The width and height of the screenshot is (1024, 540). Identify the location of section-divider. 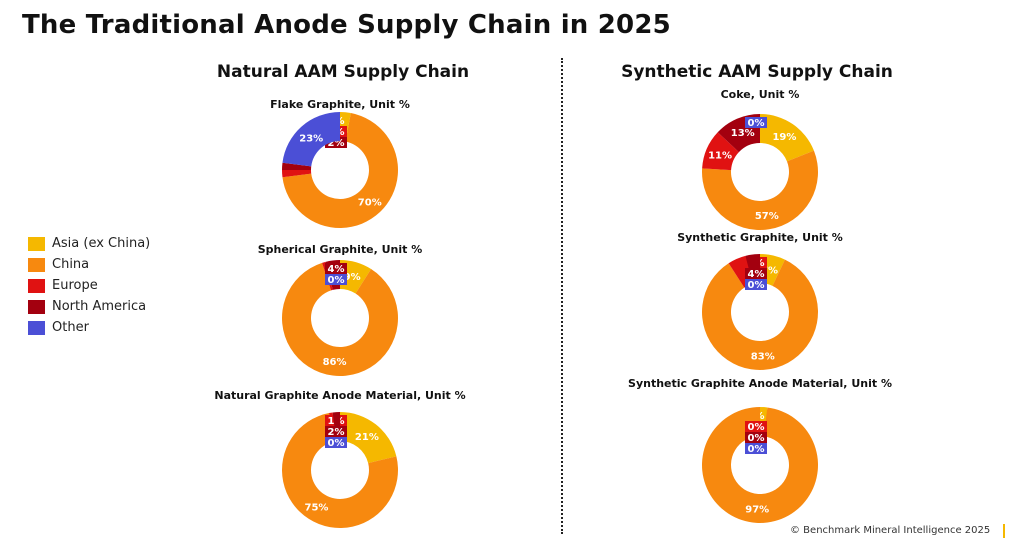
(562, 296).